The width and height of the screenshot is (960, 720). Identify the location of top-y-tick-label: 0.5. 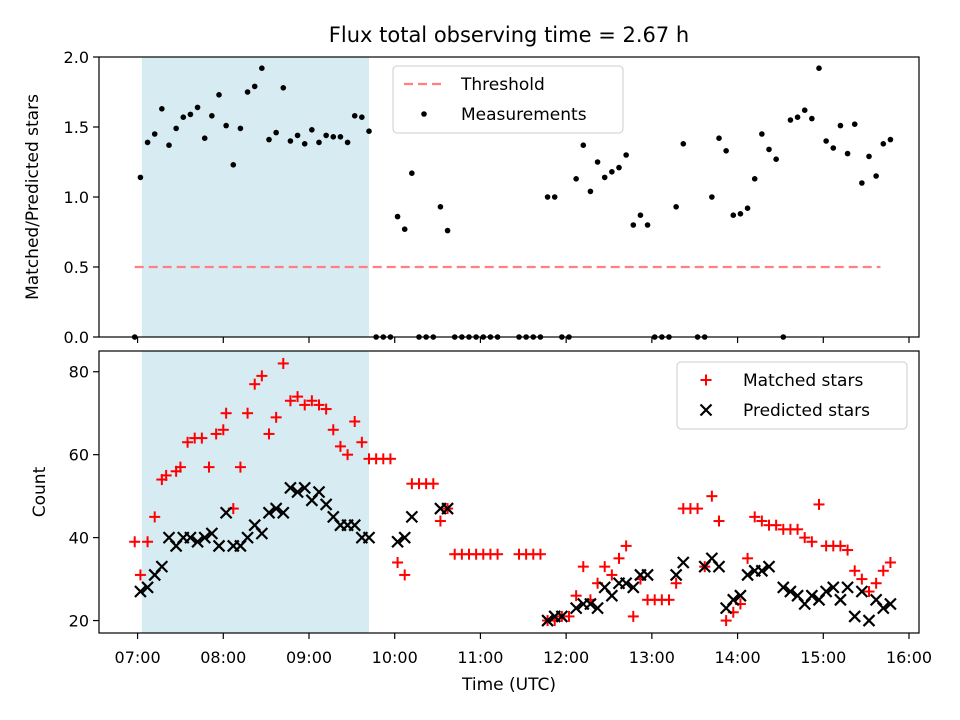
(76, 267).